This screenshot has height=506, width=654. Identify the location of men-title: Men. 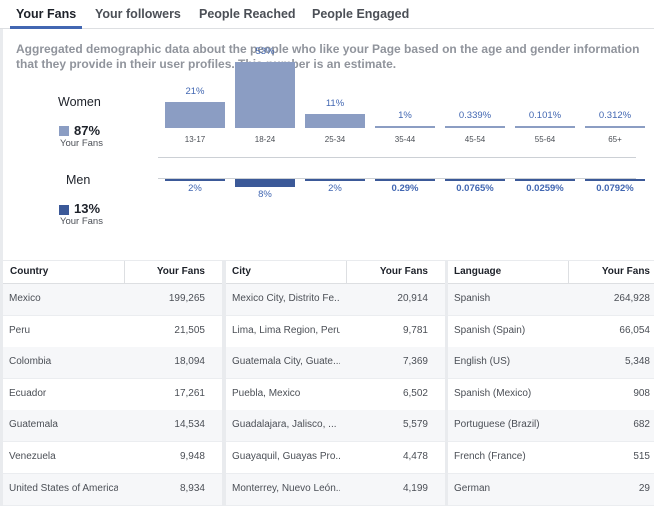
(78, 180).